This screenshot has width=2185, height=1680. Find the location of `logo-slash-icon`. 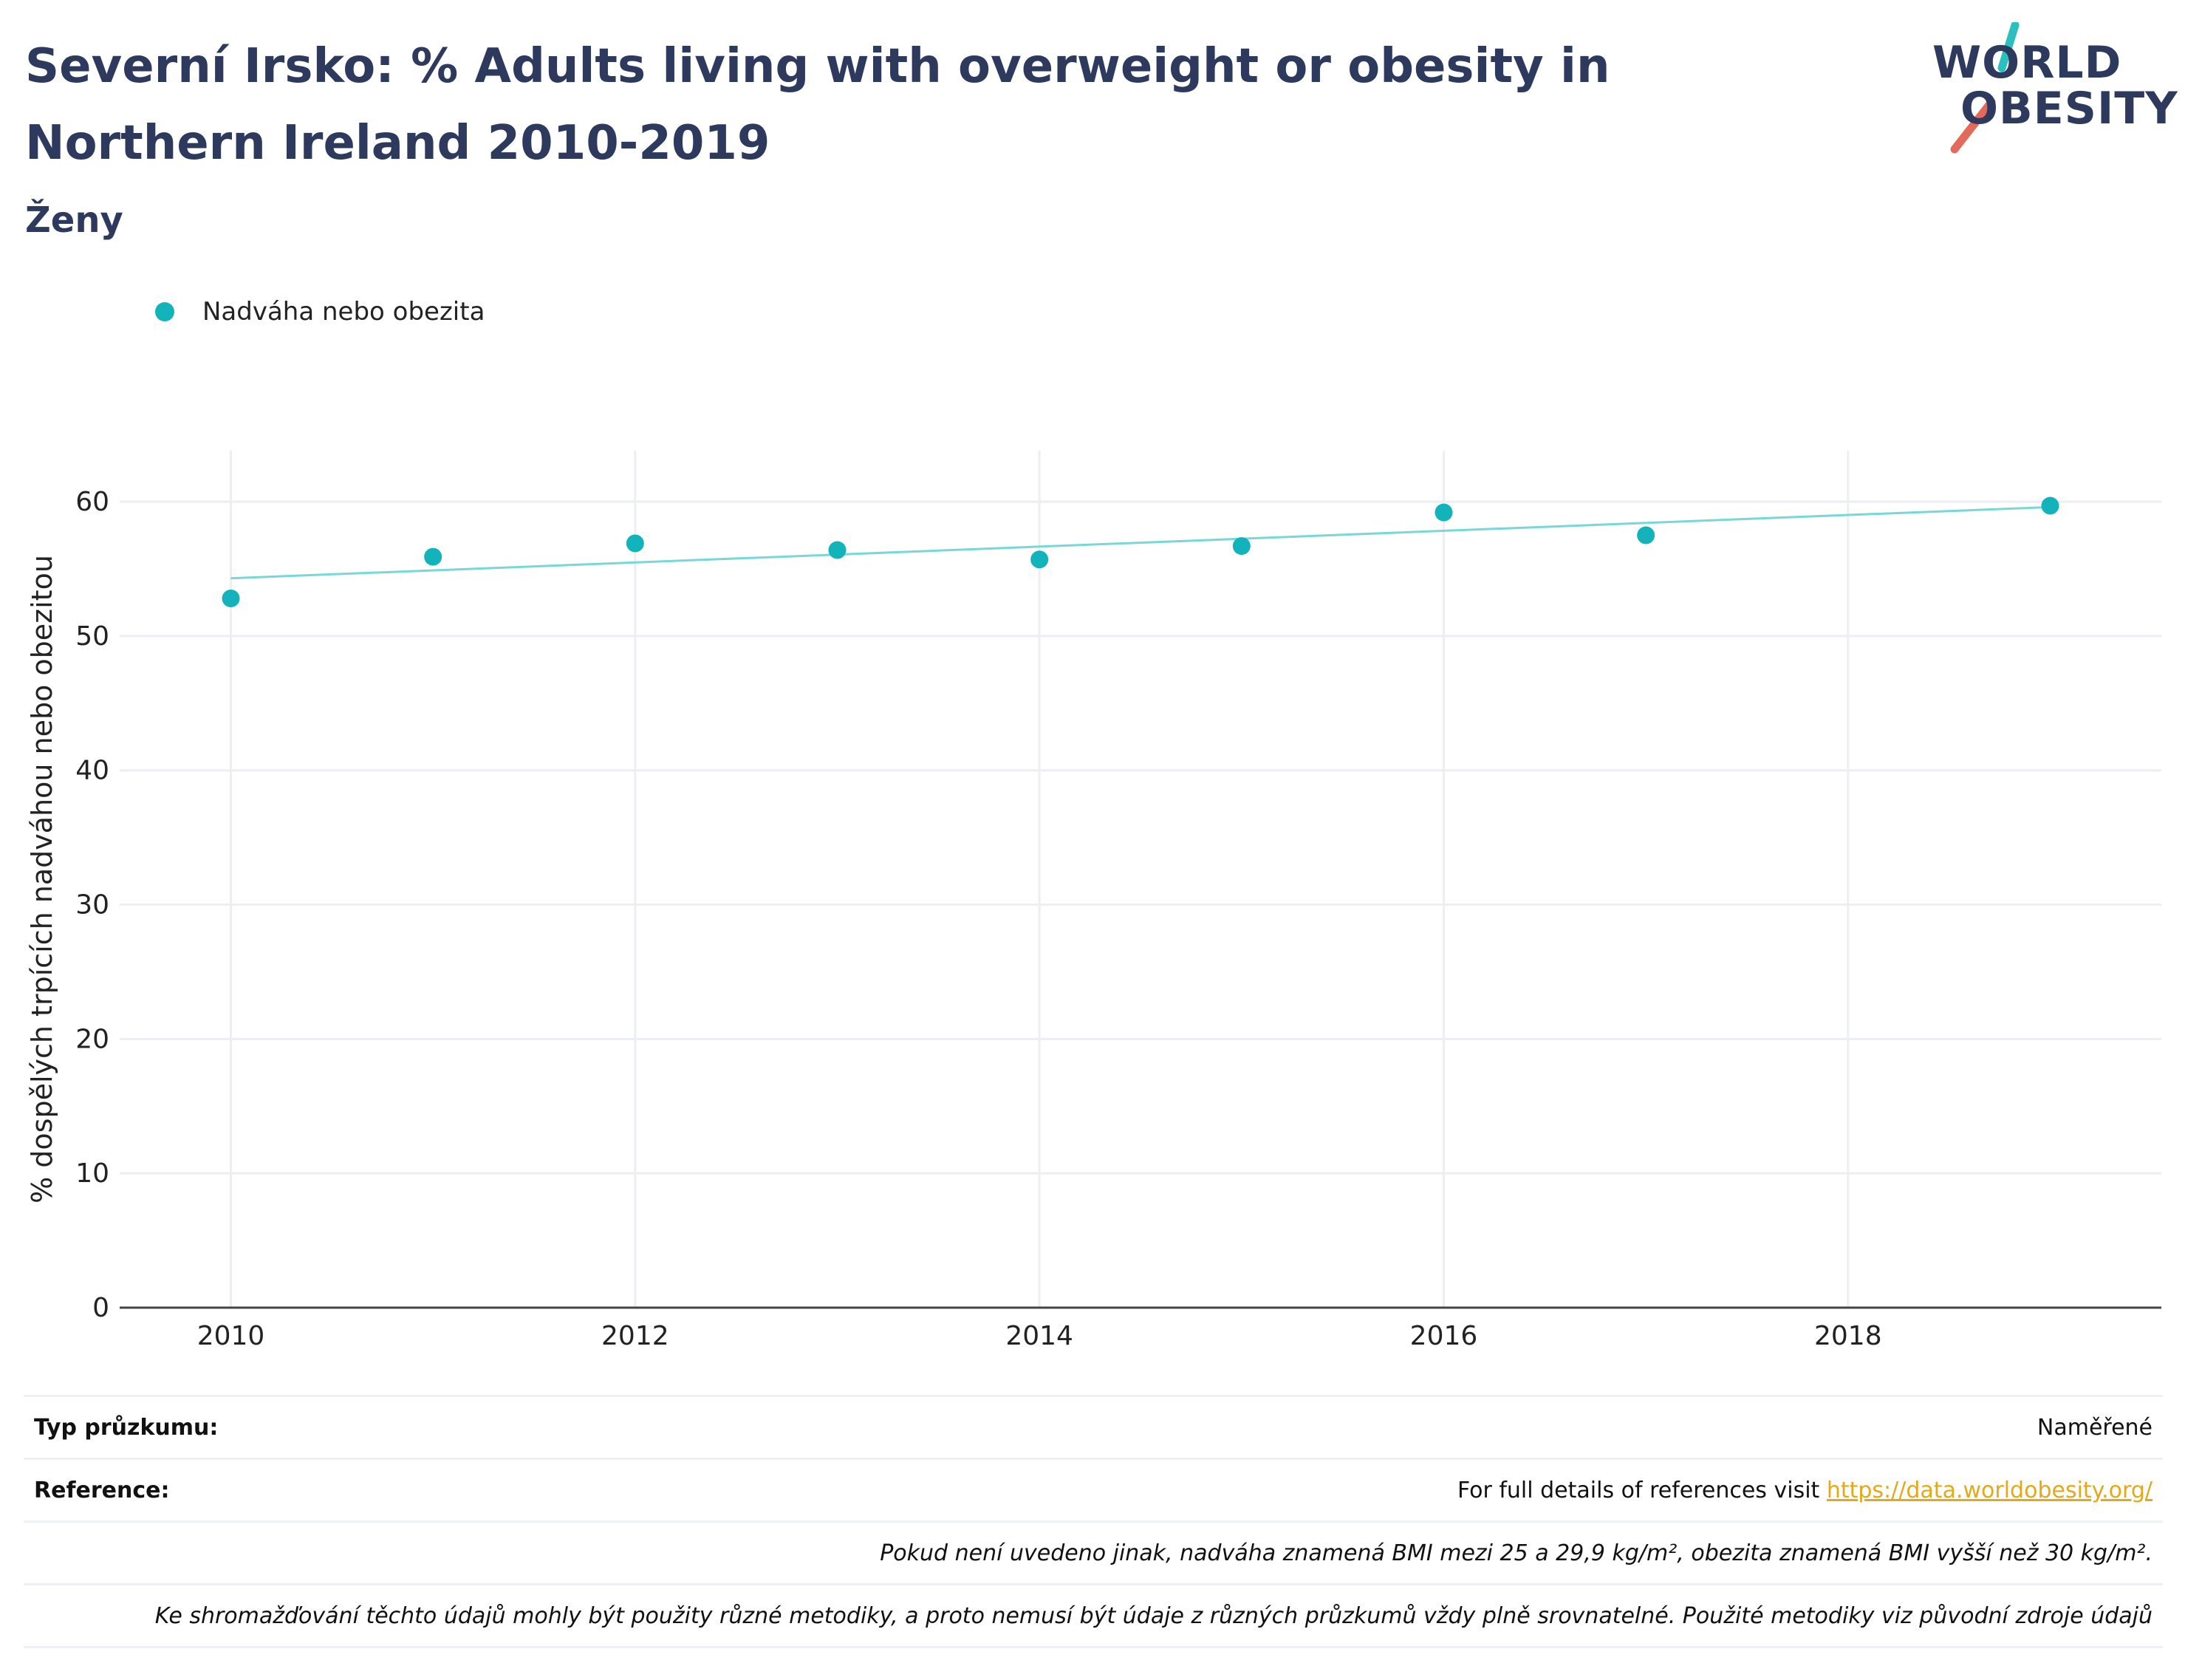

logo-slash-icon is located at coordinates (1985, 88).